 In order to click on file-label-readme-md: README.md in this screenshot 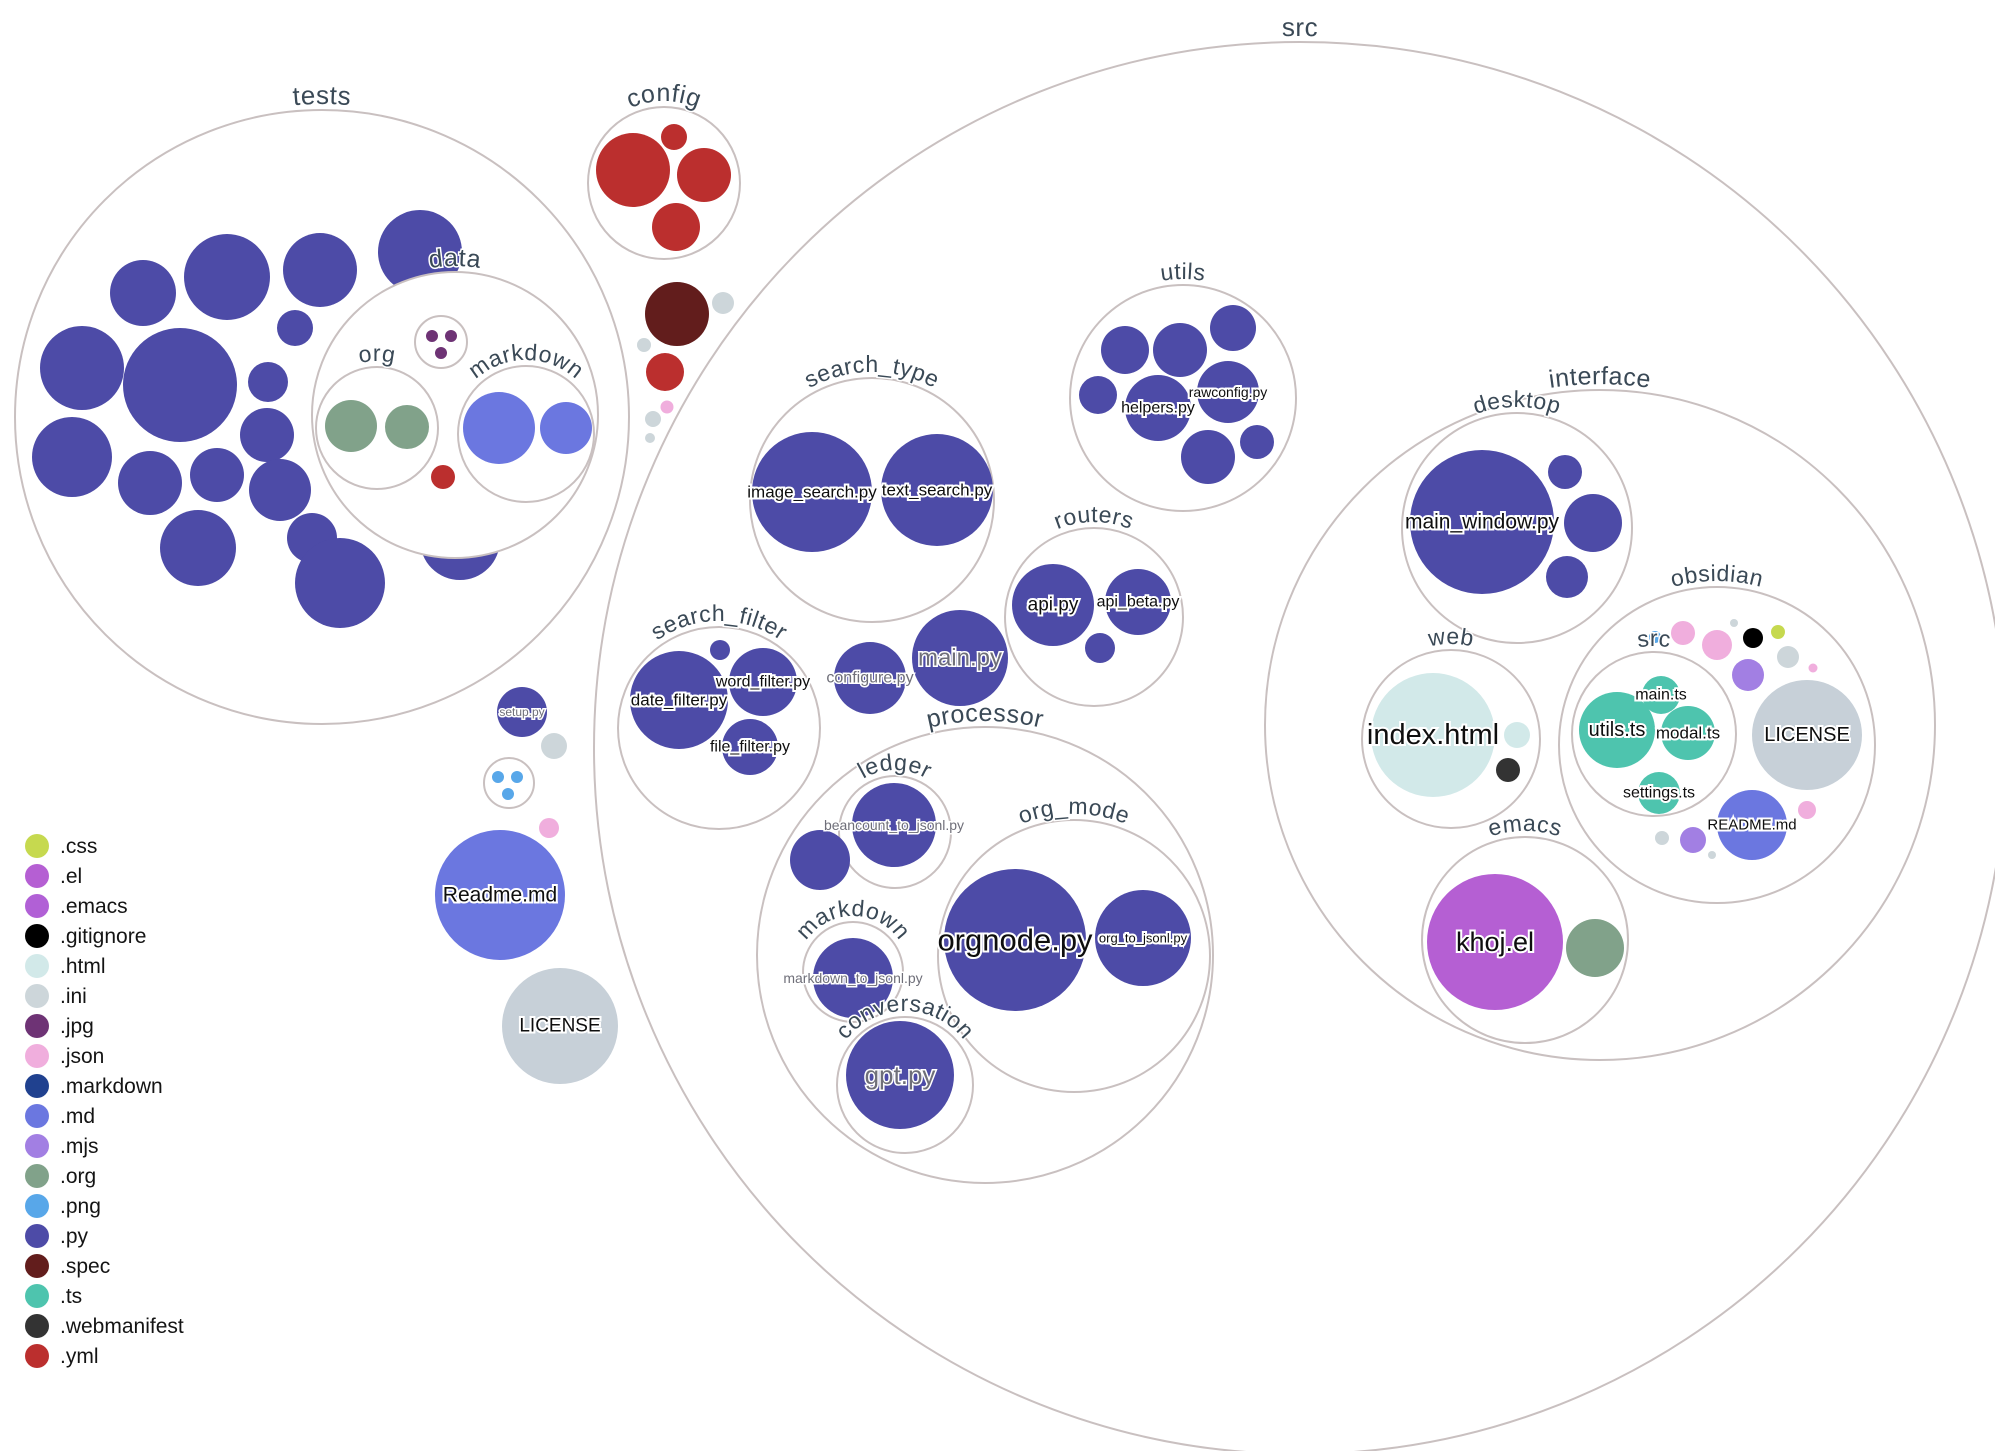, I will do `click(1751, 825)`.